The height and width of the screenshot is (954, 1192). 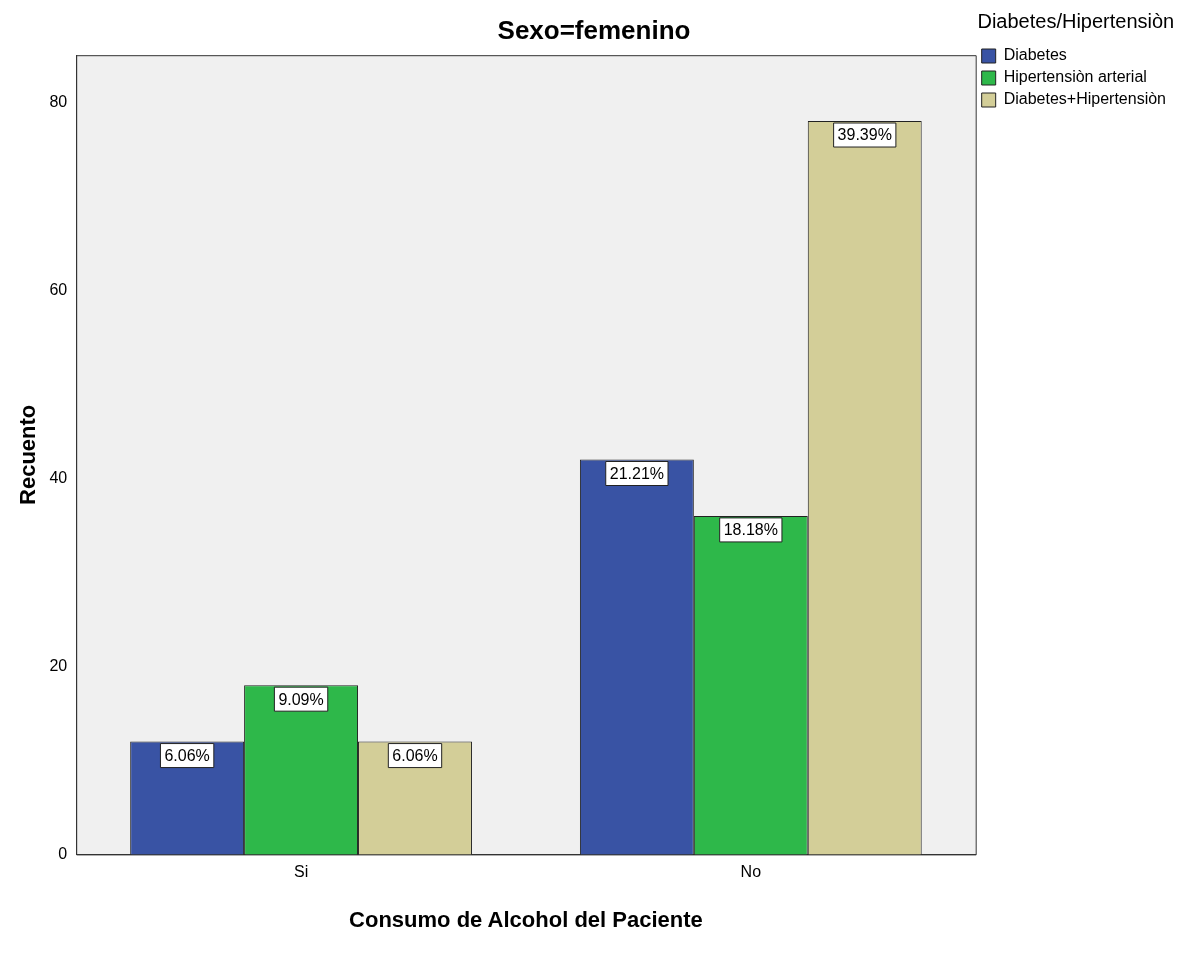 What do you see at coordinates (637, 473) in the screenshot?
I see `annotation: 21.21%` at bounding box center [637, 473].